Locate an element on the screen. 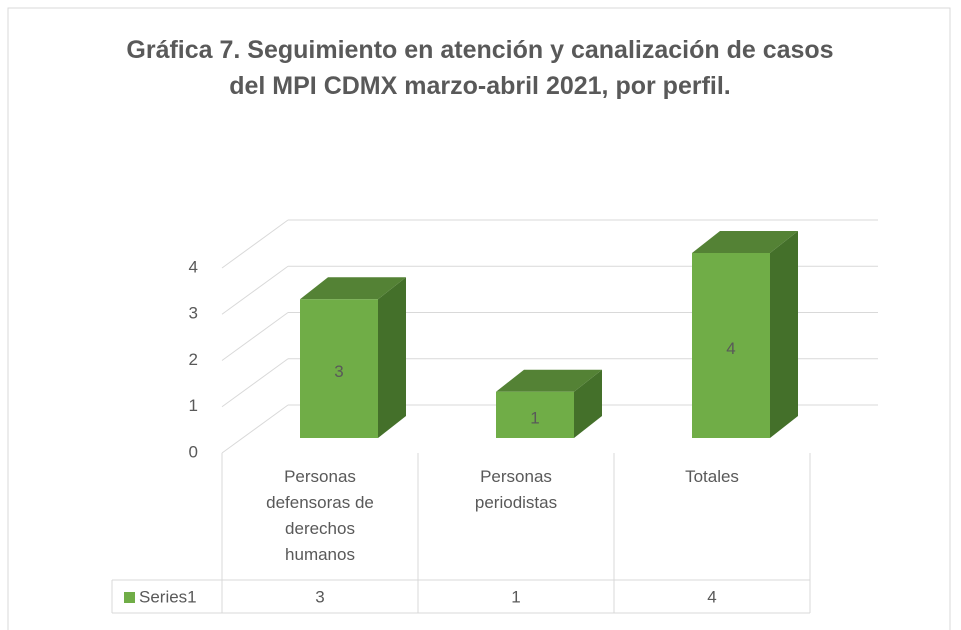 This screenshot has width=961, height=630. data-label: 1 is located at coordinates (534, 417).